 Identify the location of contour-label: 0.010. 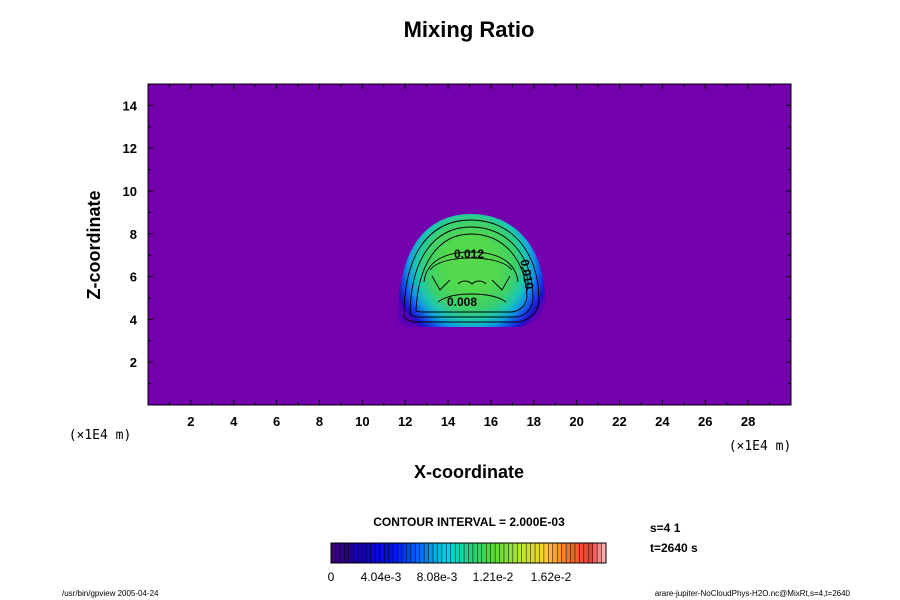
(526, 274).